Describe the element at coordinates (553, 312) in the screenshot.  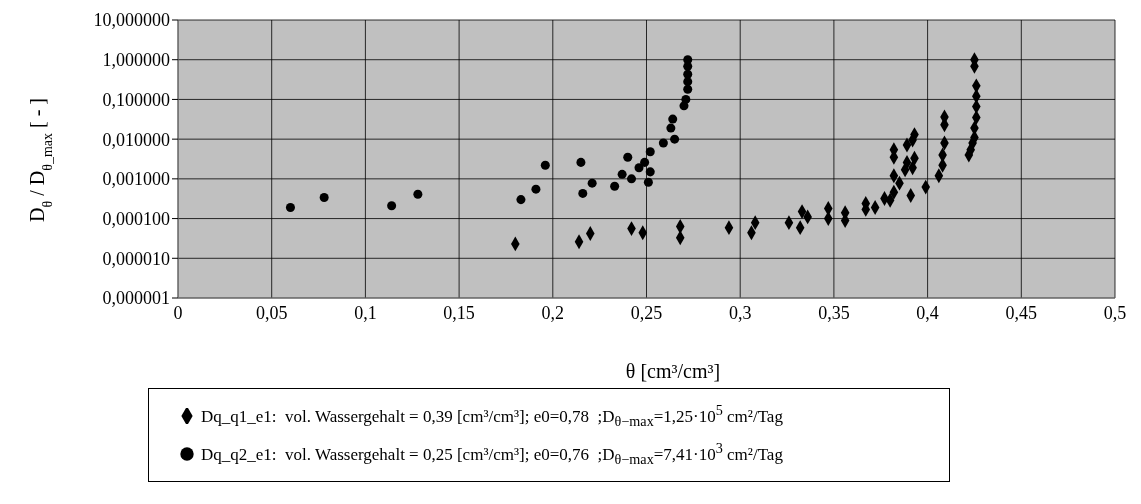
I see `x-tick-label: 0,2` at that location.